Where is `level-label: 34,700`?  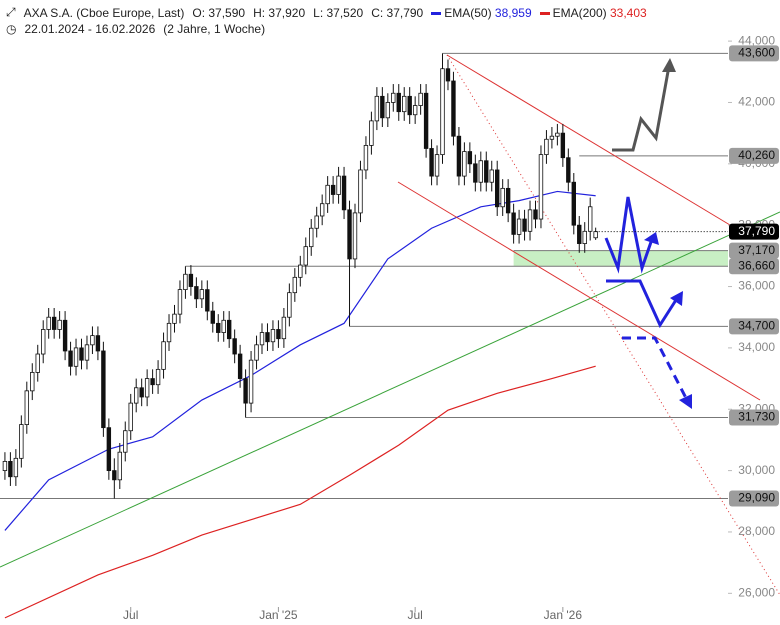 level-label: 34,700 is located at coordinates (756, 326).